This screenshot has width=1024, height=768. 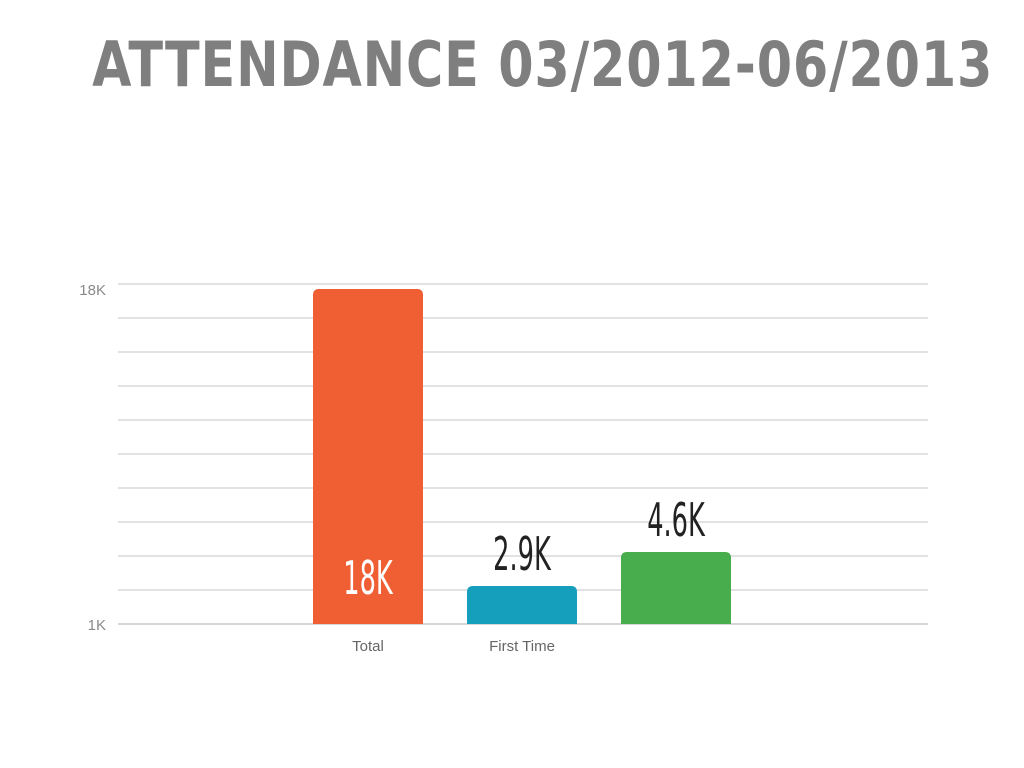 I want to click on y-tick-label: 18K, so click(x=92, y=290).